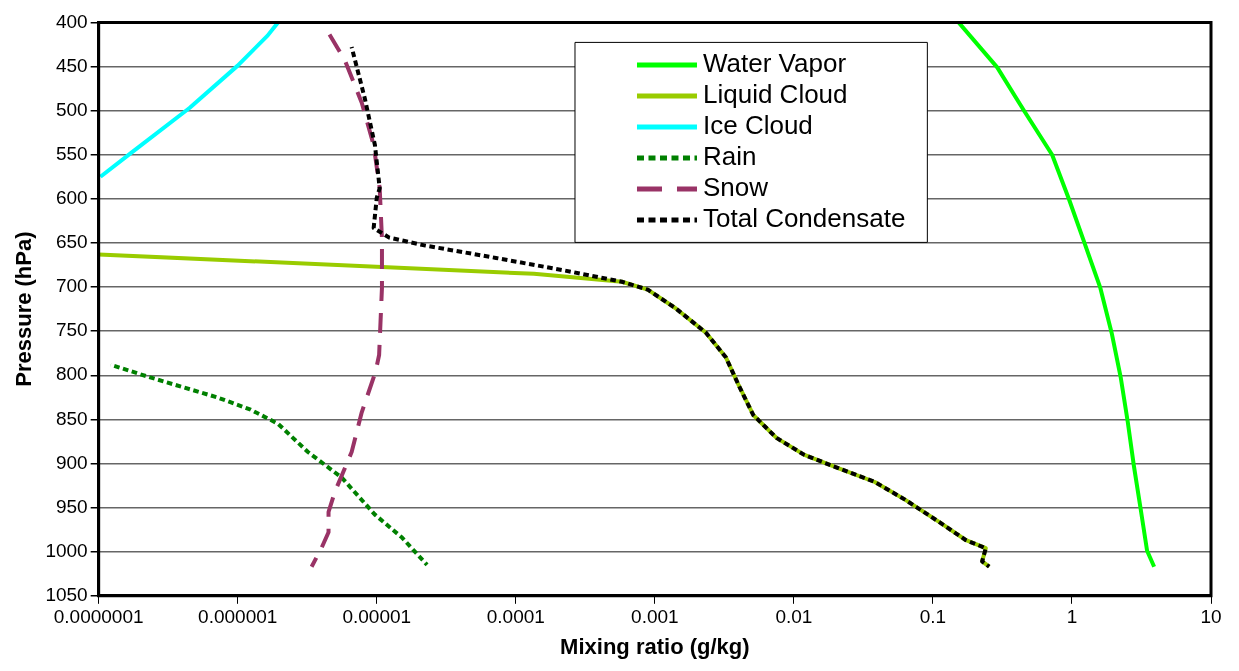 This screenshot has height=671, width=1239. Describe the element at coordinates (71, 21) in the screenshot. I see `y-tick-label: 400` at that location.